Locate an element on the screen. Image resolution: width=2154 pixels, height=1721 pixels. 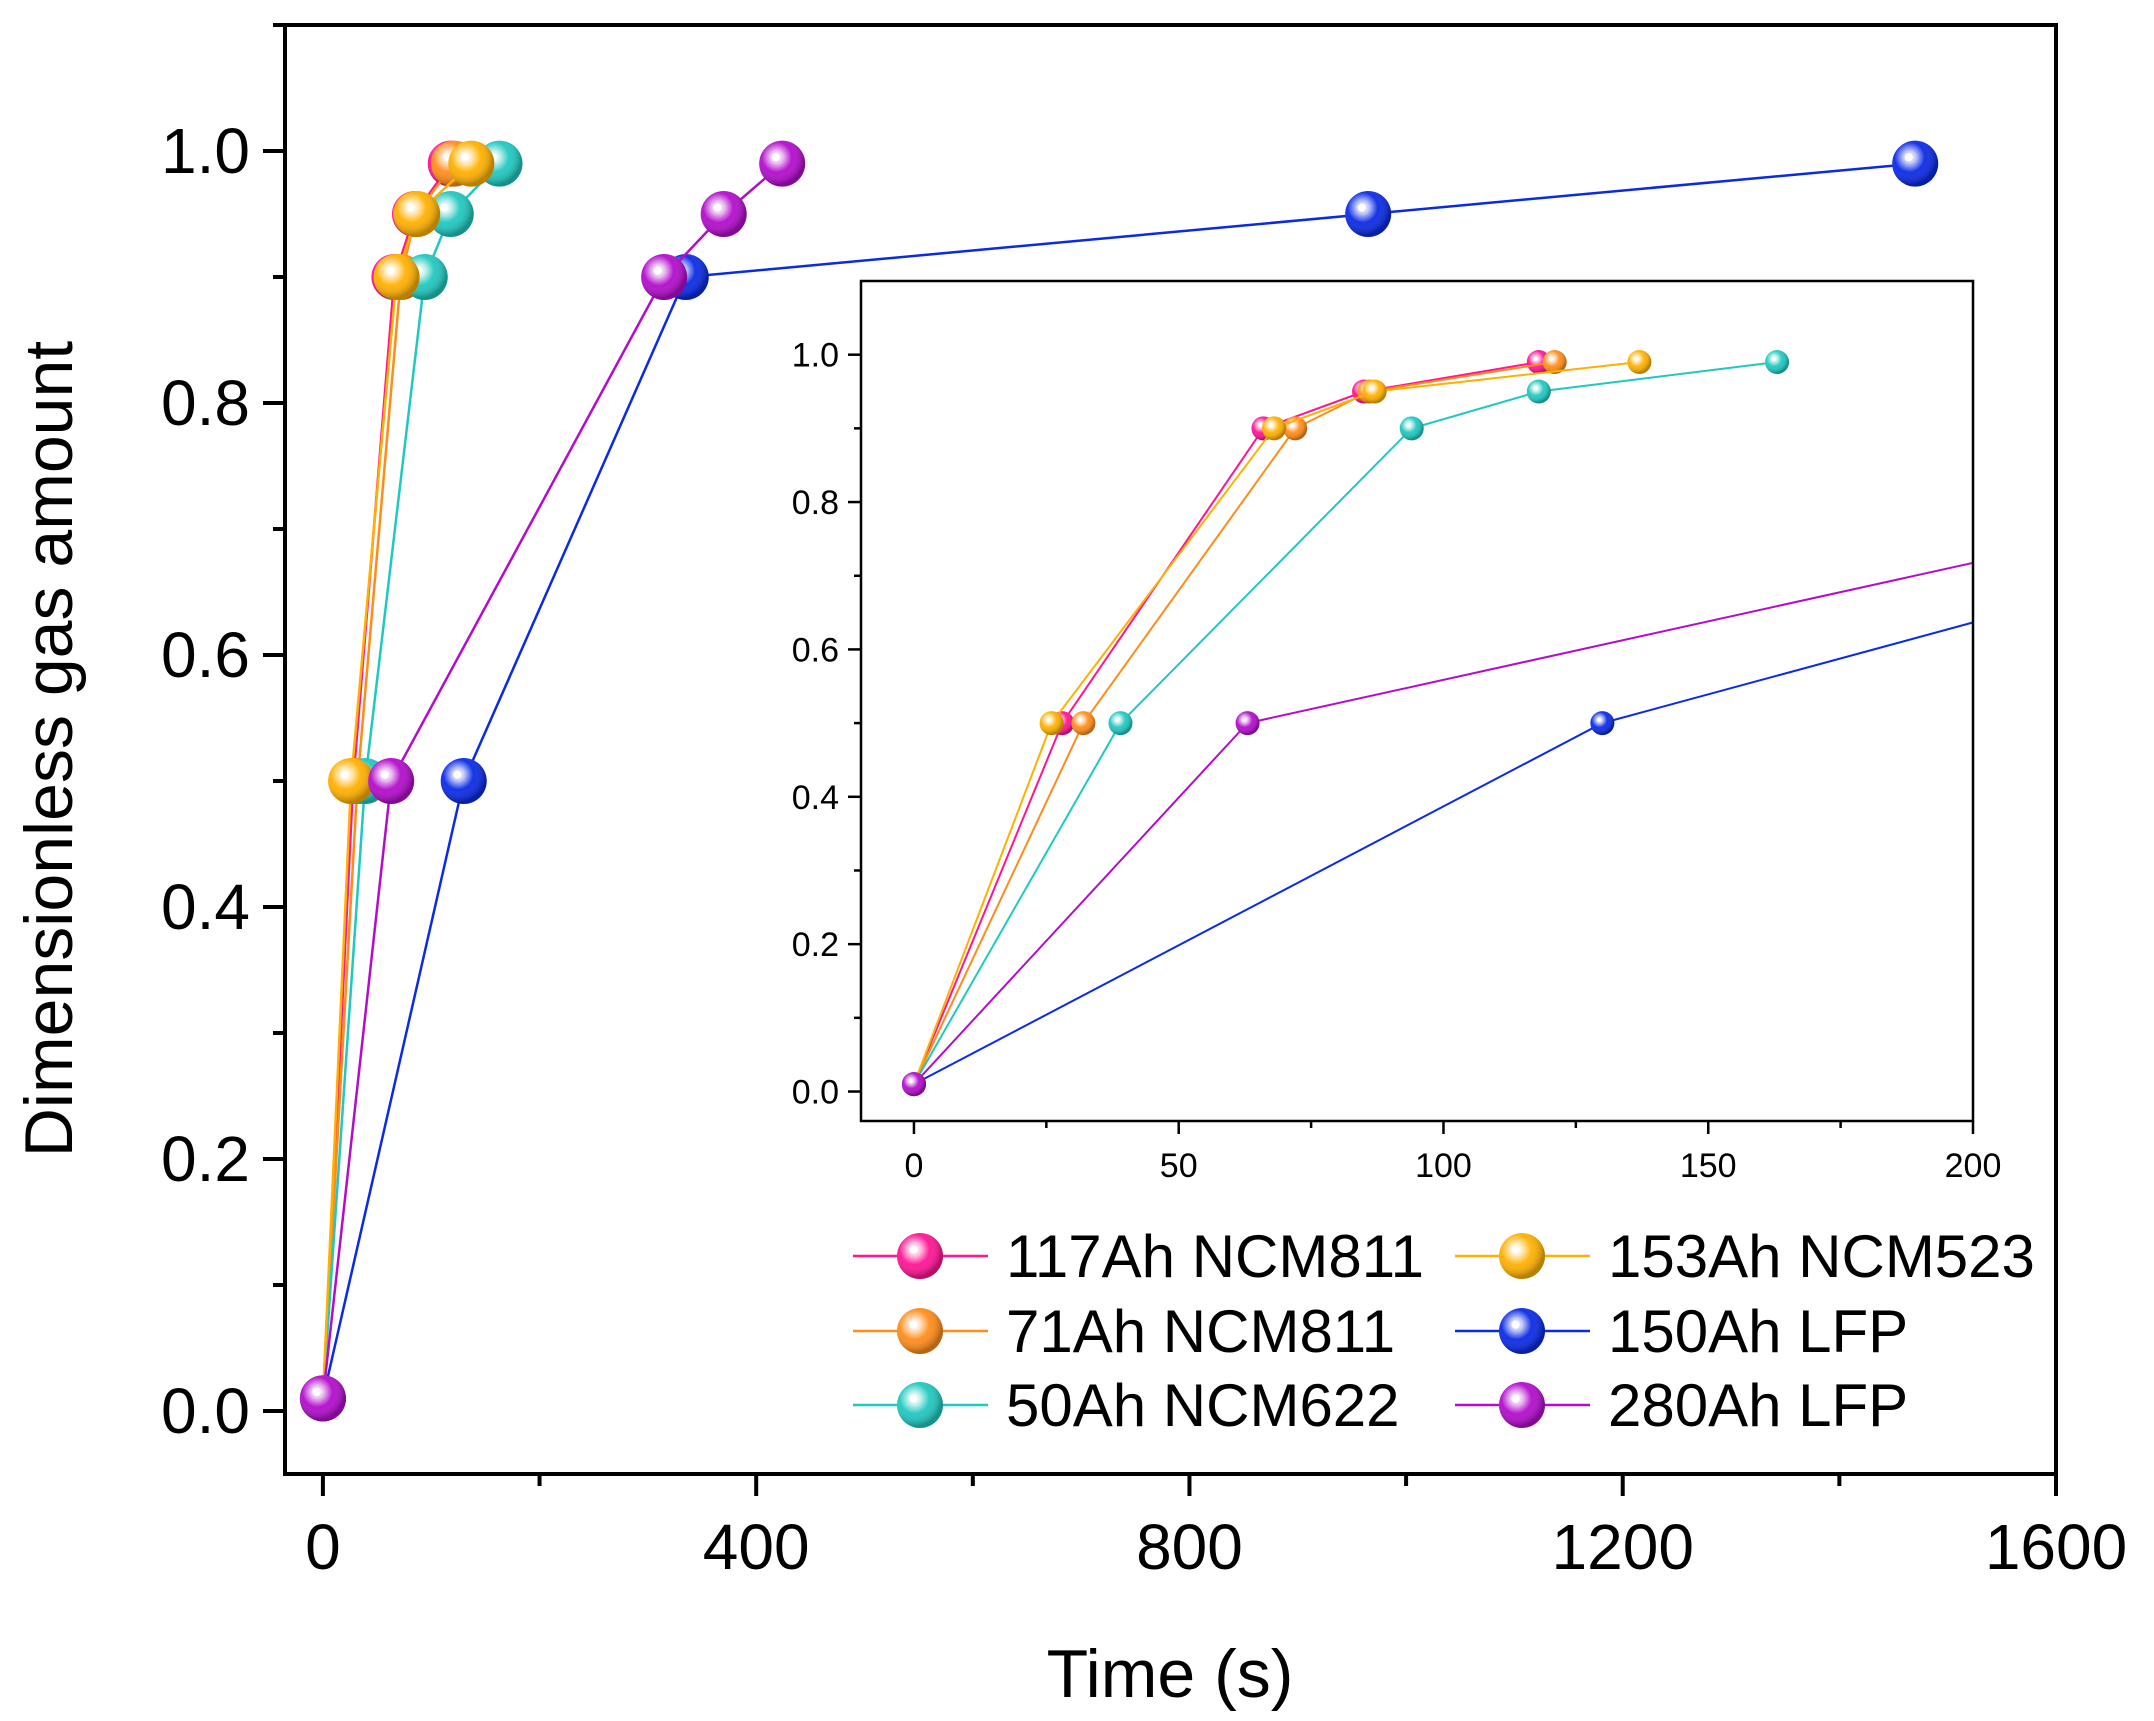
legend-label: 153Ah NCM523 is located at coordinates (1821, 1256).